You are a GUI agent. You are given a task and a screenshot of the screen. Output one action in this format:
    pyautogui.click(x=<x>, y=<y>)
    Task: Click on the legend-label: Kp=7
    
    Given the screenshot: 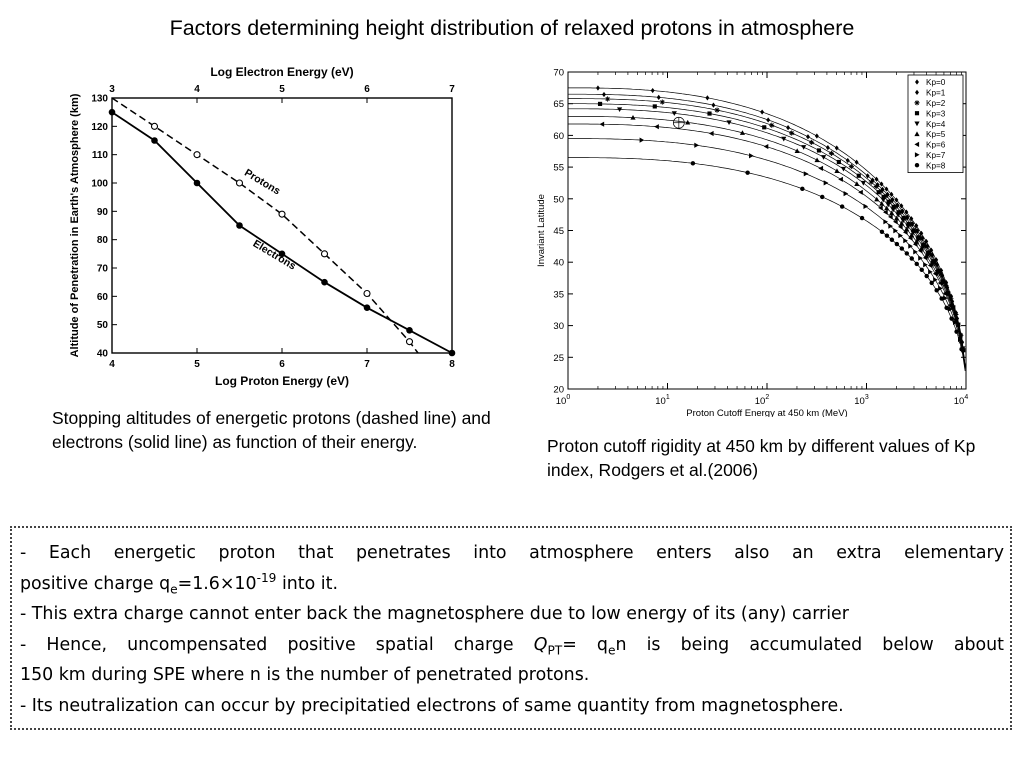 What is the action you would take?
    pyautogui.click(x=936, y=155)
    